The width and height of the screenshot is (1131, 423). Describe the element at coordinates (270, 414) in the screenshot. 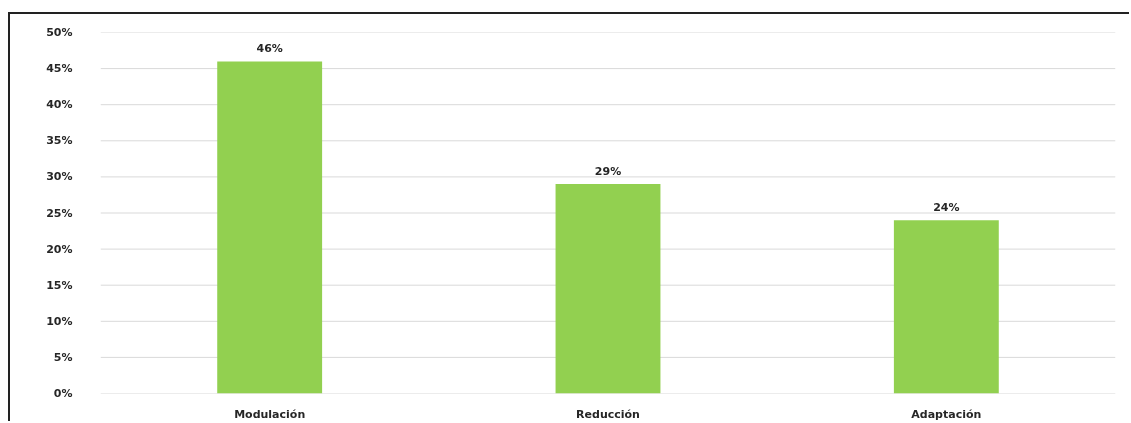

I see `x-tick-label: Modulación` at that location.